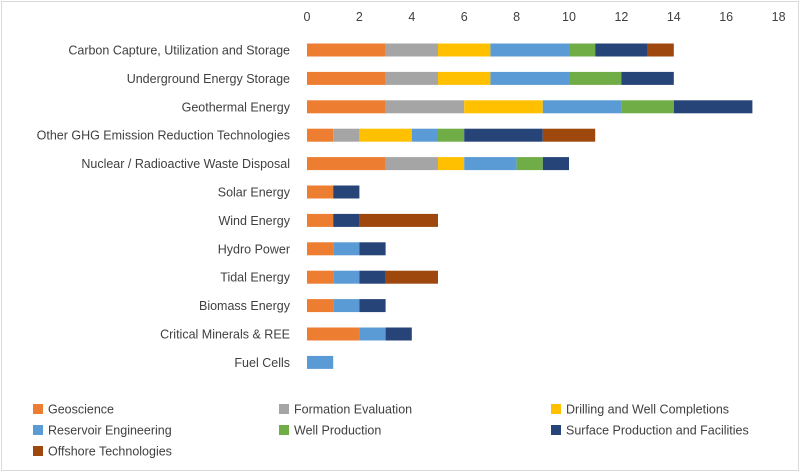 This screenshot has height=472, width=800. I want to click on category-label: Solar Energy, so click(254, 193).